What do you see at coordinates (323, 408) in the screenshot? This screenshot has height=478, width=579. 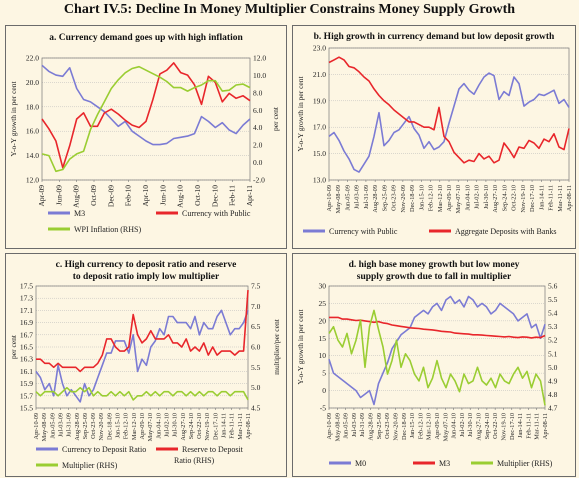 I see `y-tick-label: -5` at bounding box center [323, 408].